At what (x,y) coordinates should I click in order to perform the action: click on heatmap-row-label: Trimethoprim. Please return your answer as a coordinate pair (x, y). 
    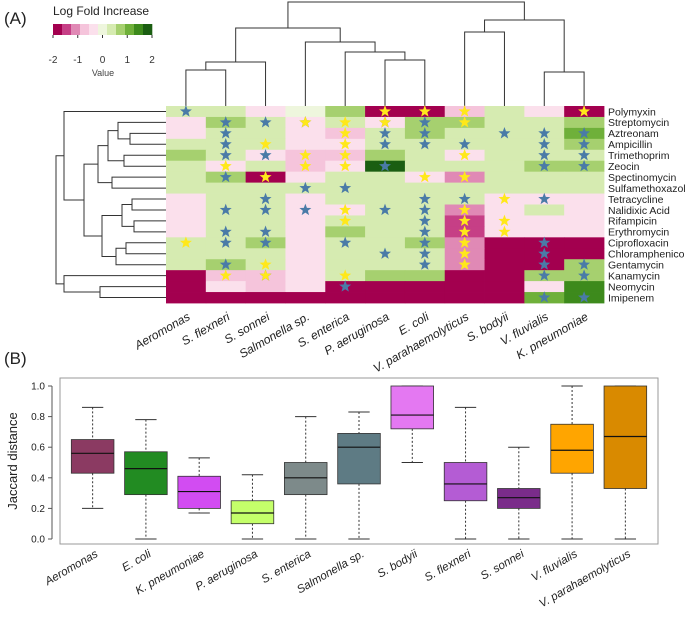
    Looking at the image, I should click on (639, 156).